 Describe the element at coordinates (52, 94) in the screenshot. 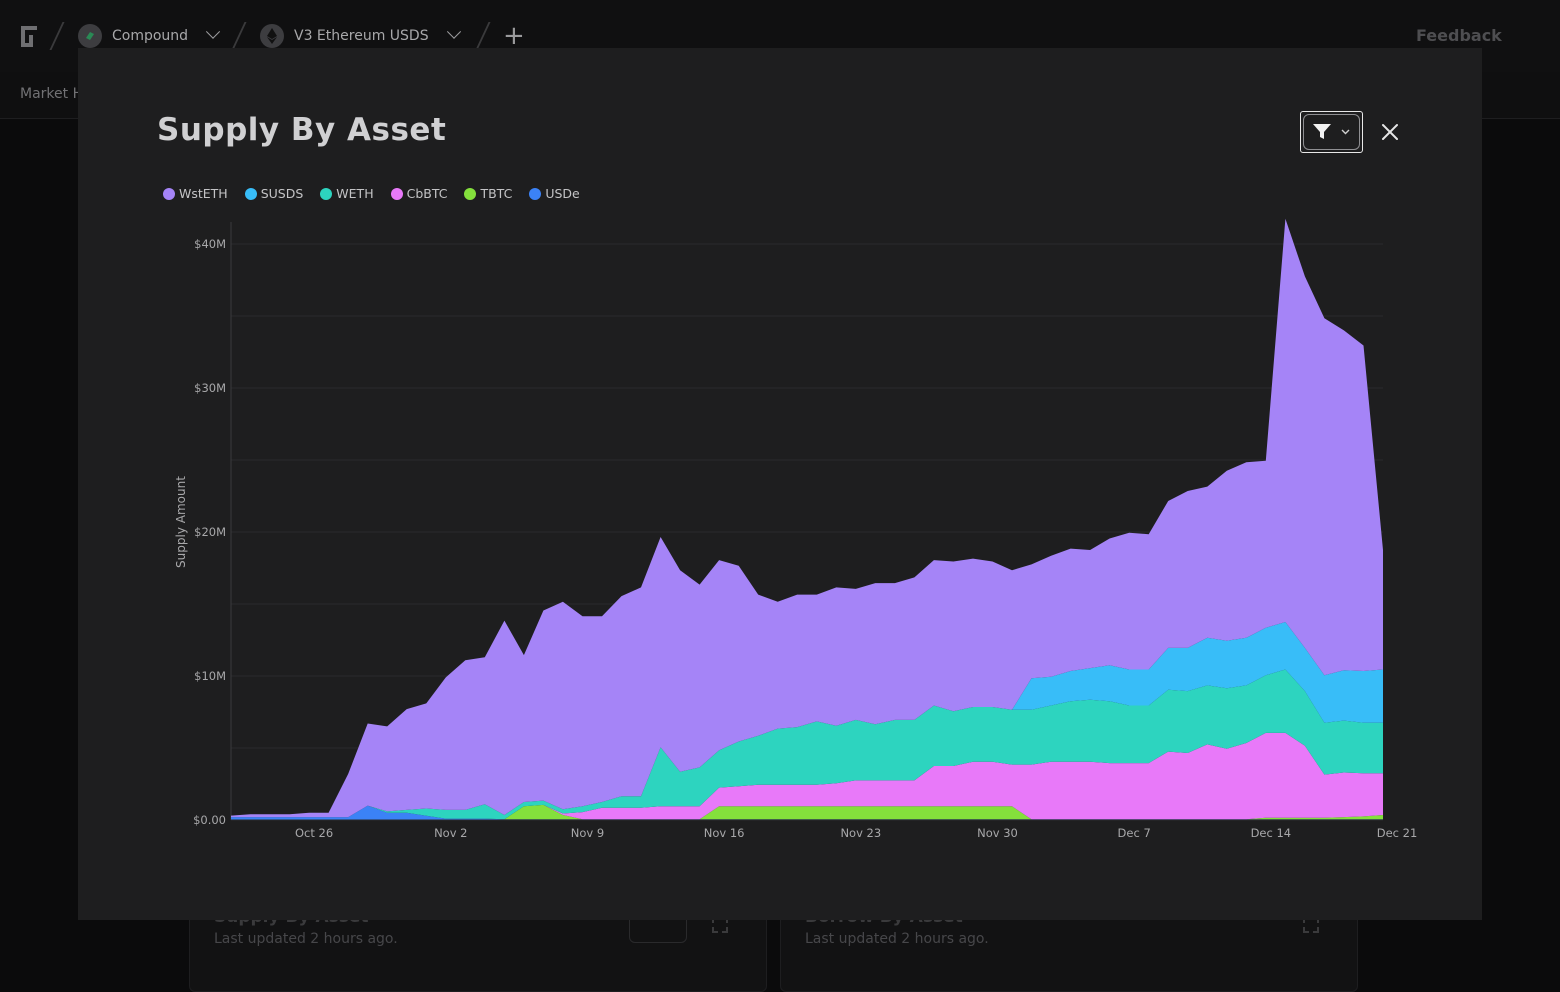

I see `subnav-tab-market: Market H` at that location.